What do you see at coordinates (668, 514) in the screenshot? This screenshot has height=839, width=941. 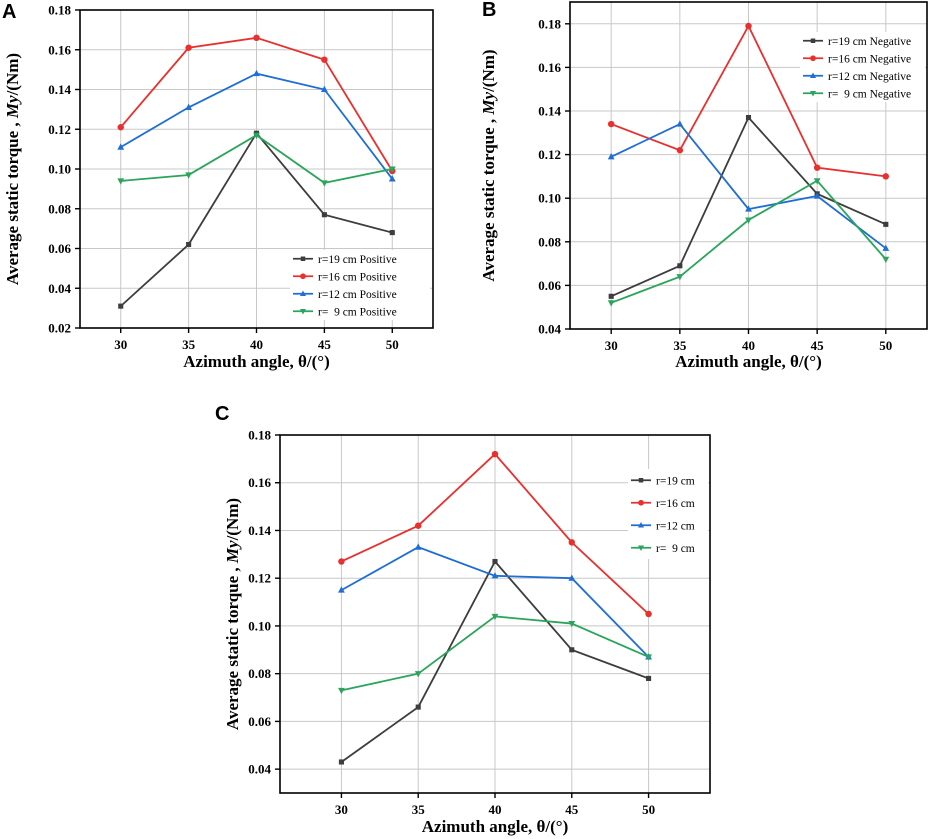 I see `legend-box-c` at bounding box center [668, 514].